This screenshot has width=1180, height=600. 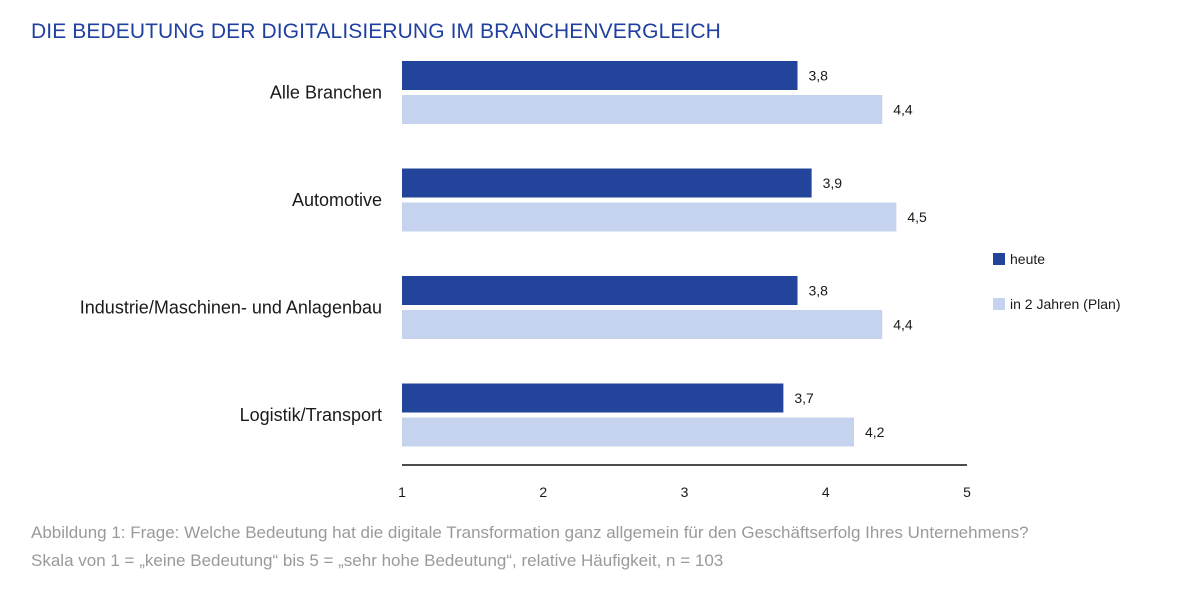 I want to click on category-label: Logistik/Transport, so click(x=311, y=415).